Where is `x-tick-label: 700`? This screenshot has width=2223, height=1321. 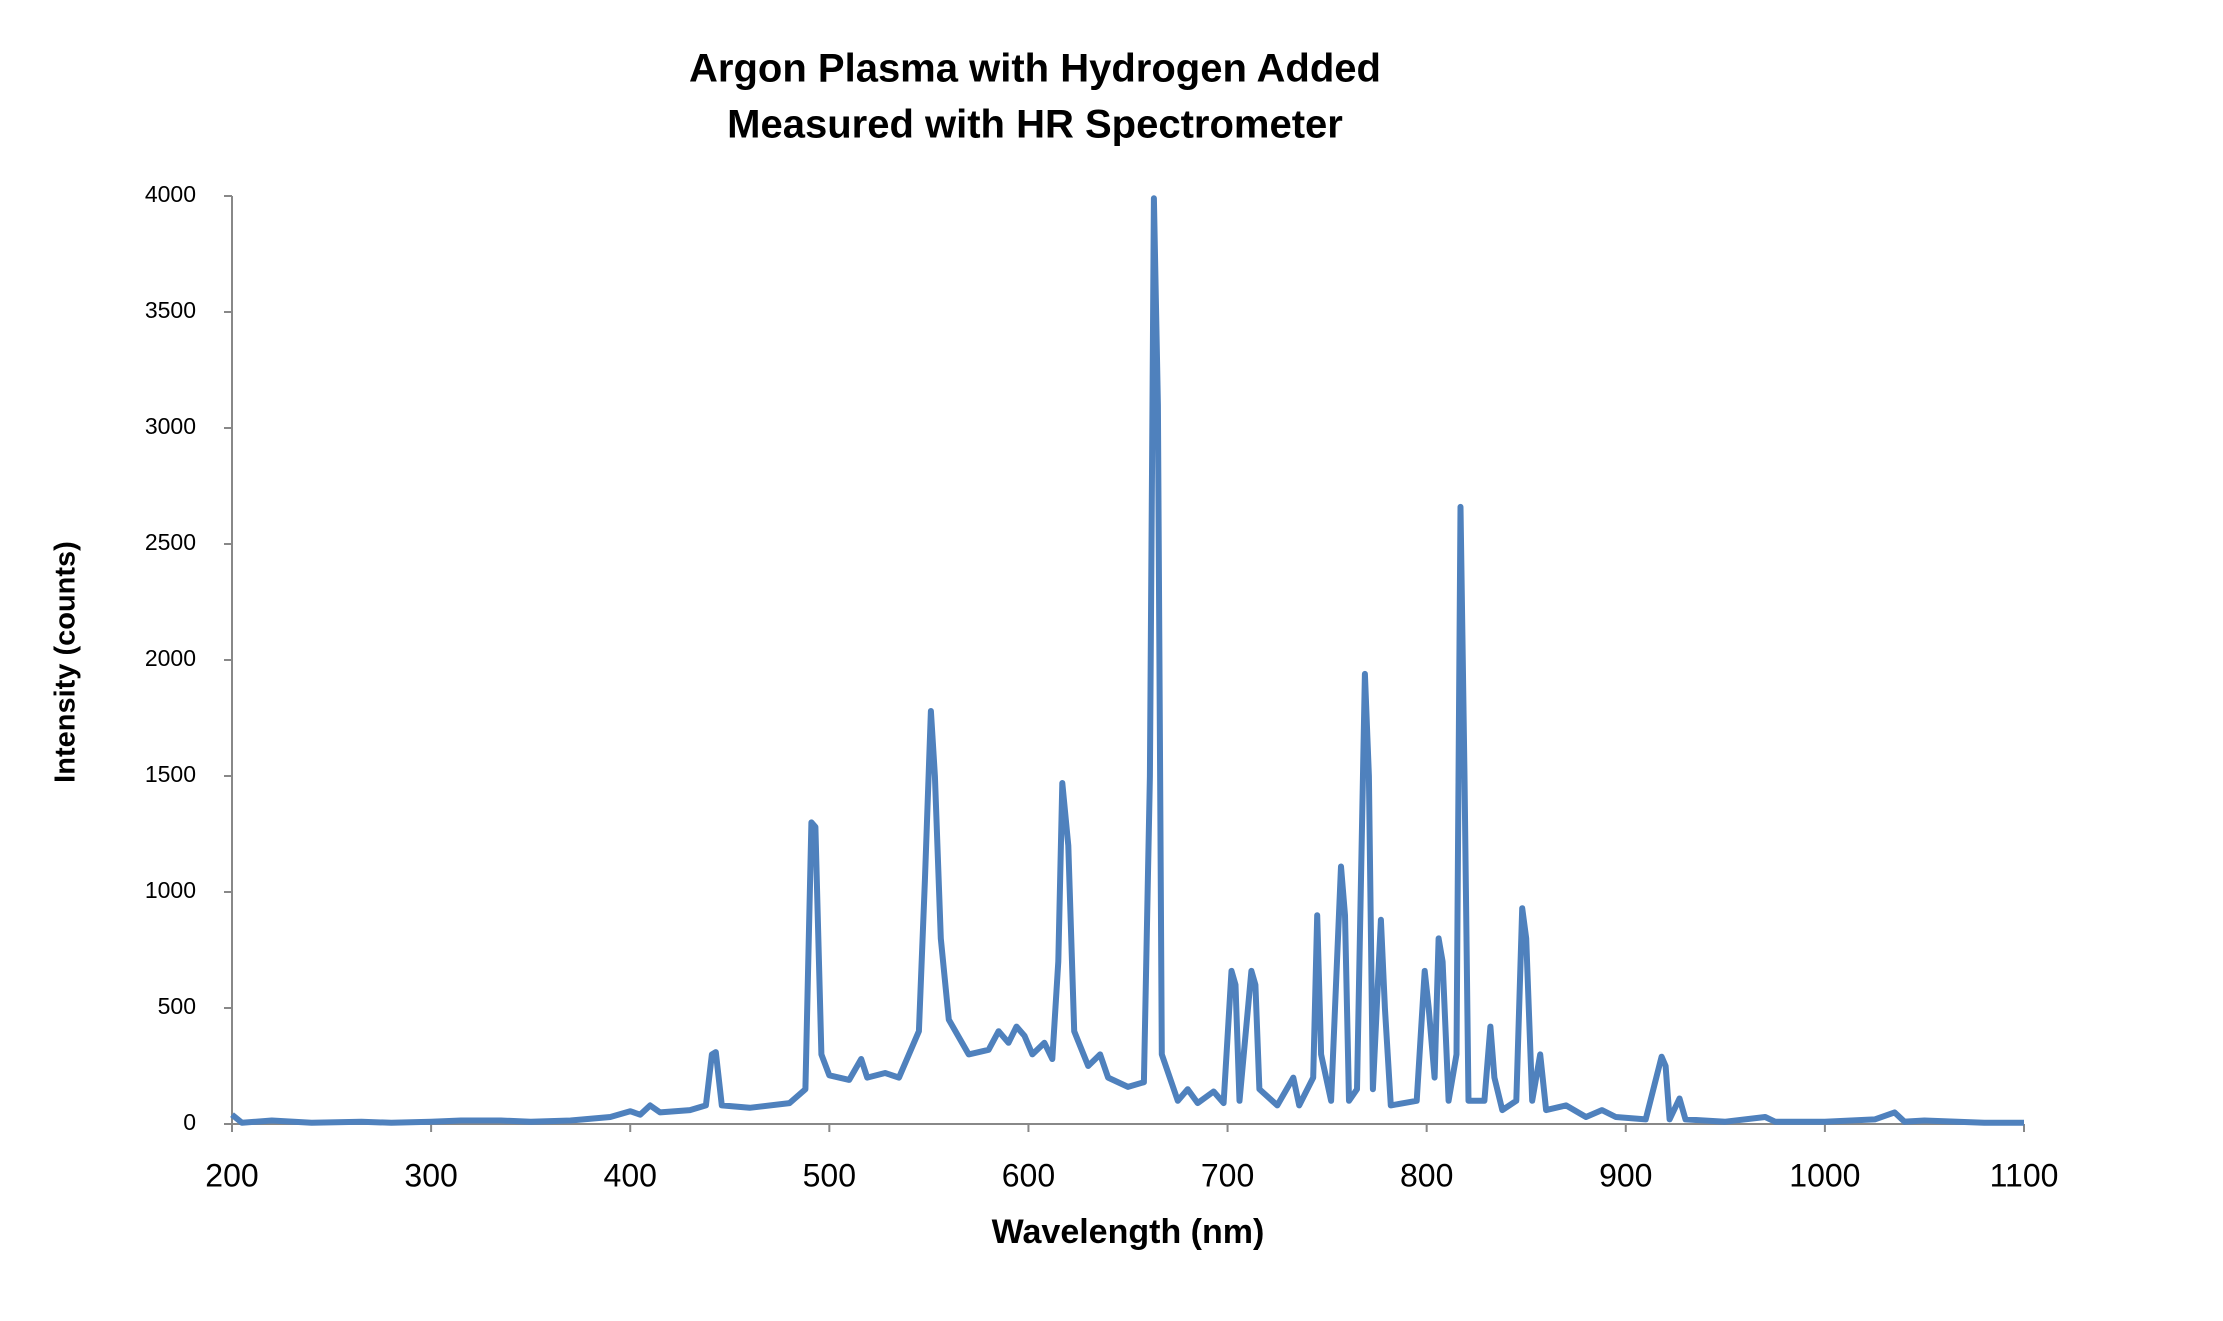 x-tick-label: 700 is located at coordinates (1227, 1175).